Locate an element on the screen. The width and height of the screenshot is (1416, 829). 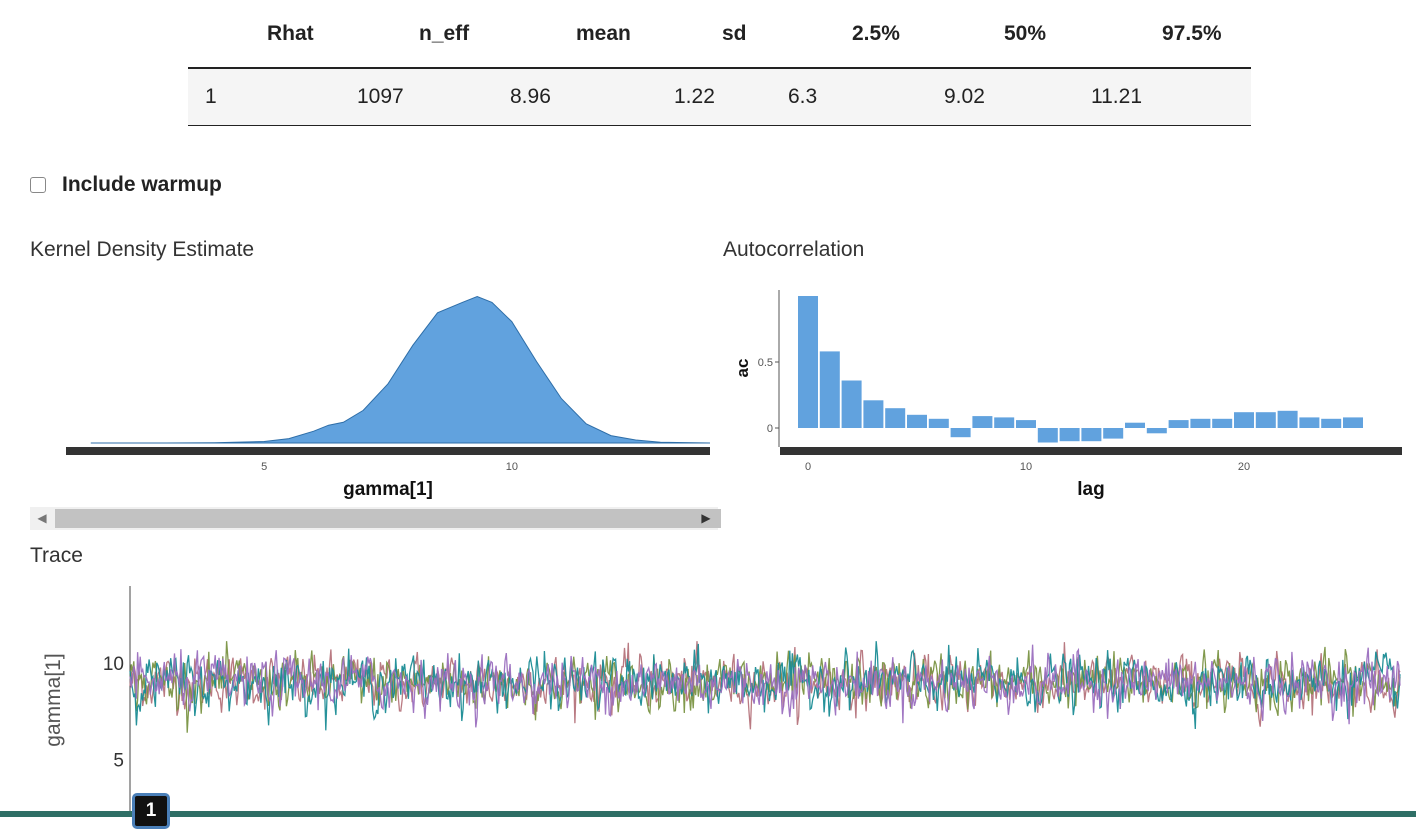
header-rhat: Rhat is located at coordinates (290, 33).